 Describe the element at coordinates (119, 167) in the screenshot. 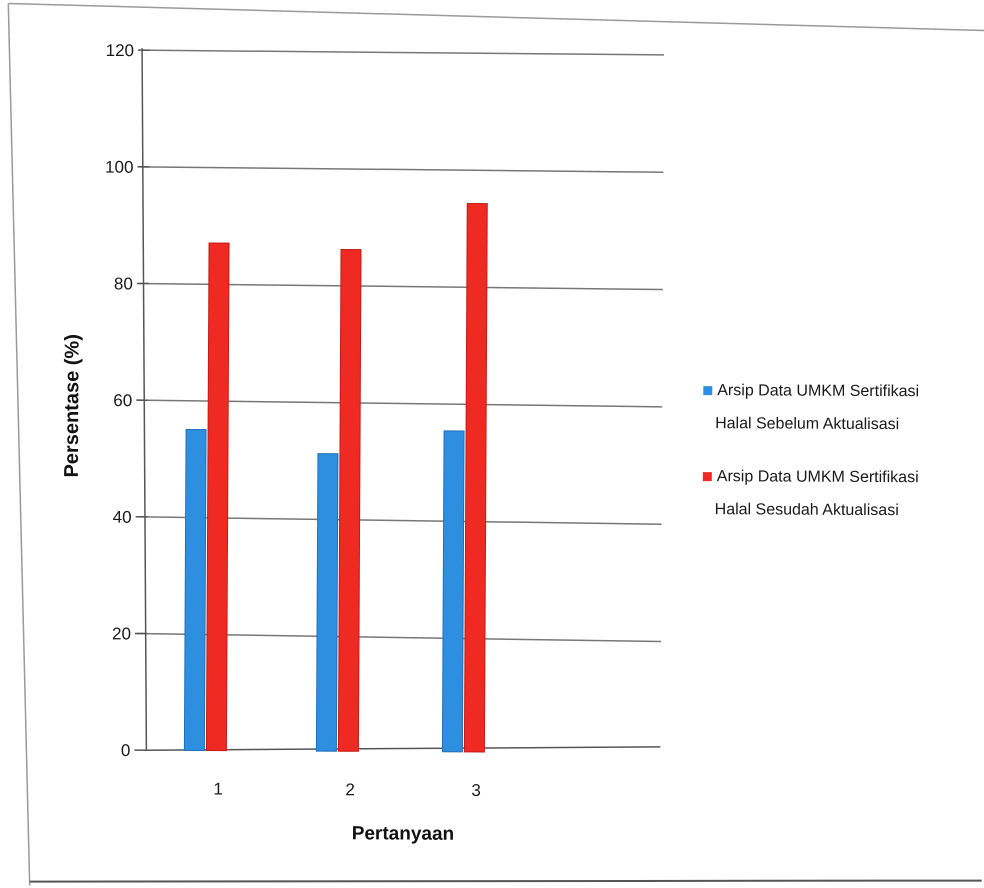

I see `y-tick-label: 100` at that location.